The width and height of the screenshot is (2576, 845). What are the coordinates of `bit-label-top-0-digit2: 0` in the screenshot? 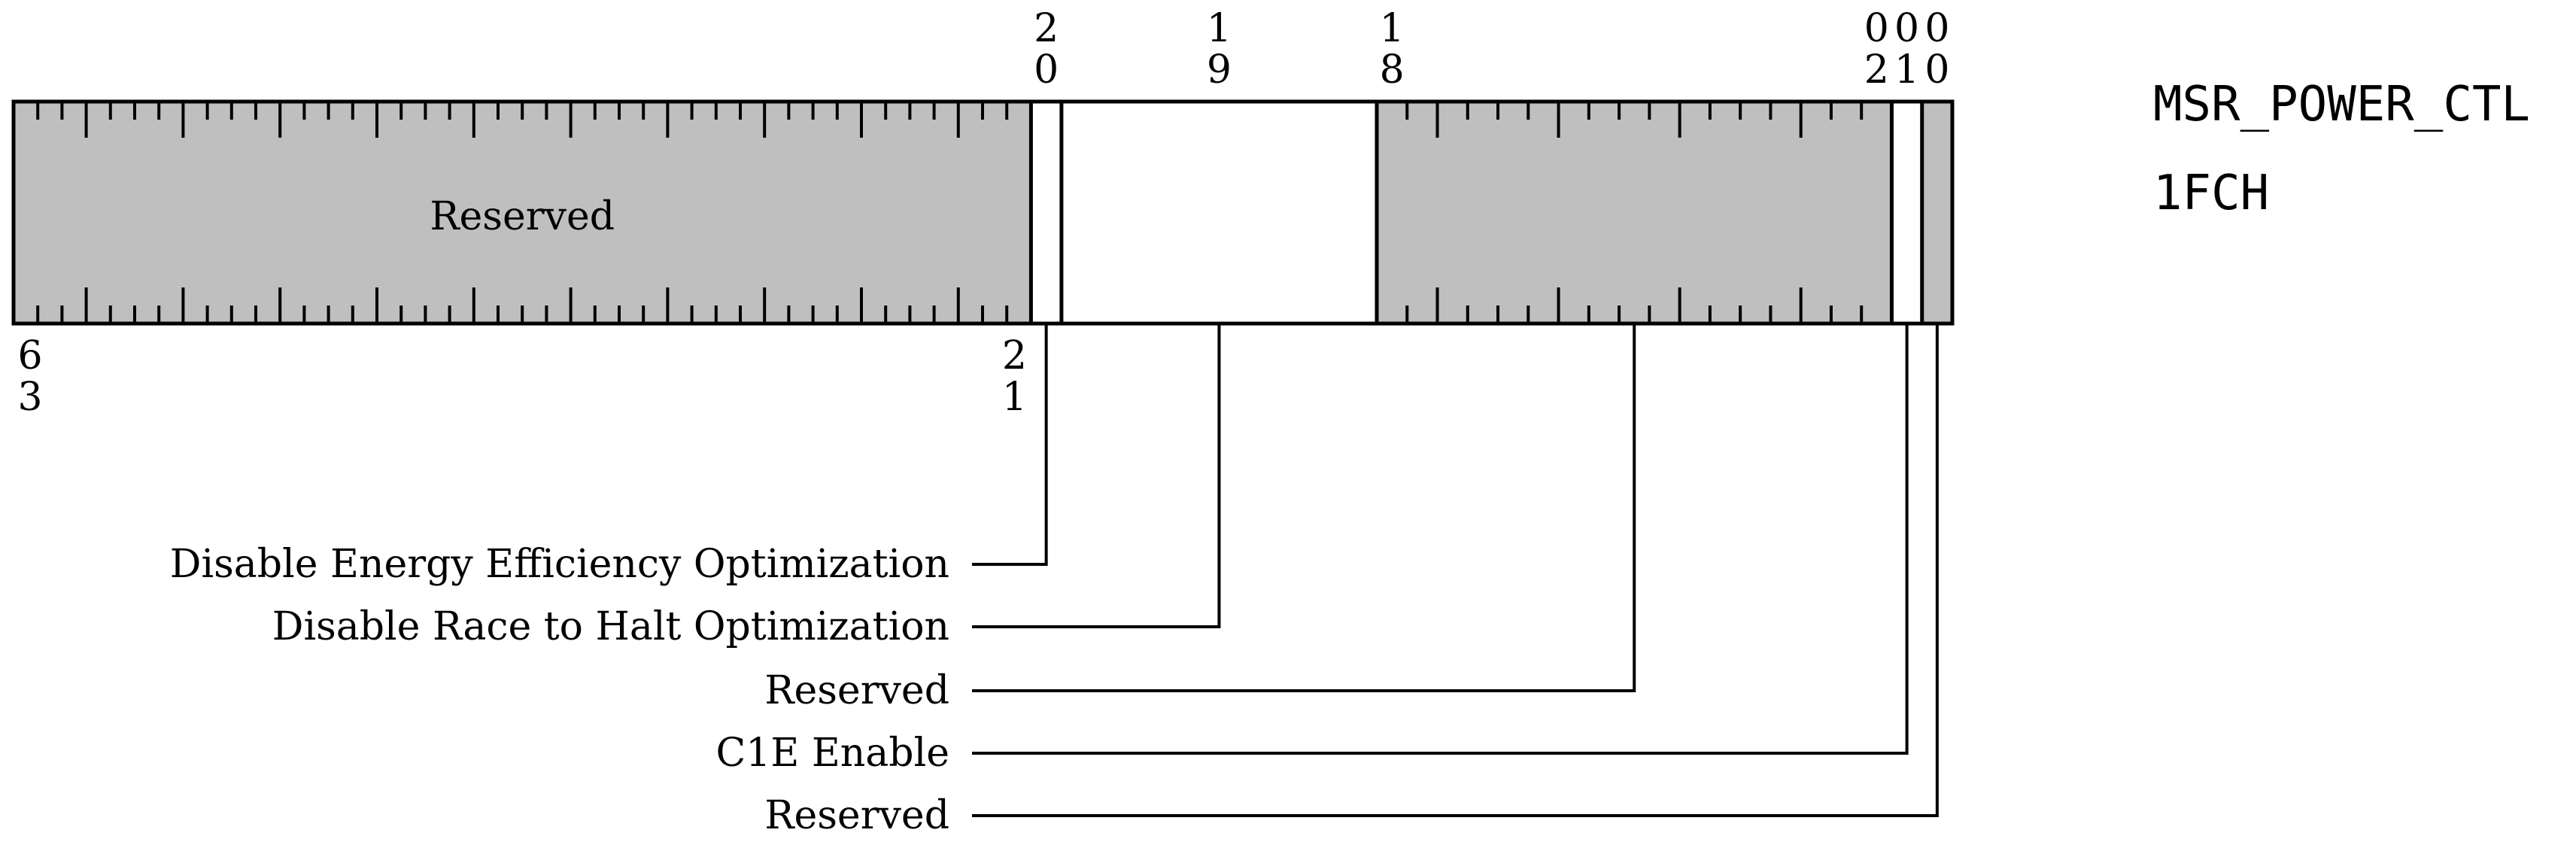 It's located at (1937, 70).